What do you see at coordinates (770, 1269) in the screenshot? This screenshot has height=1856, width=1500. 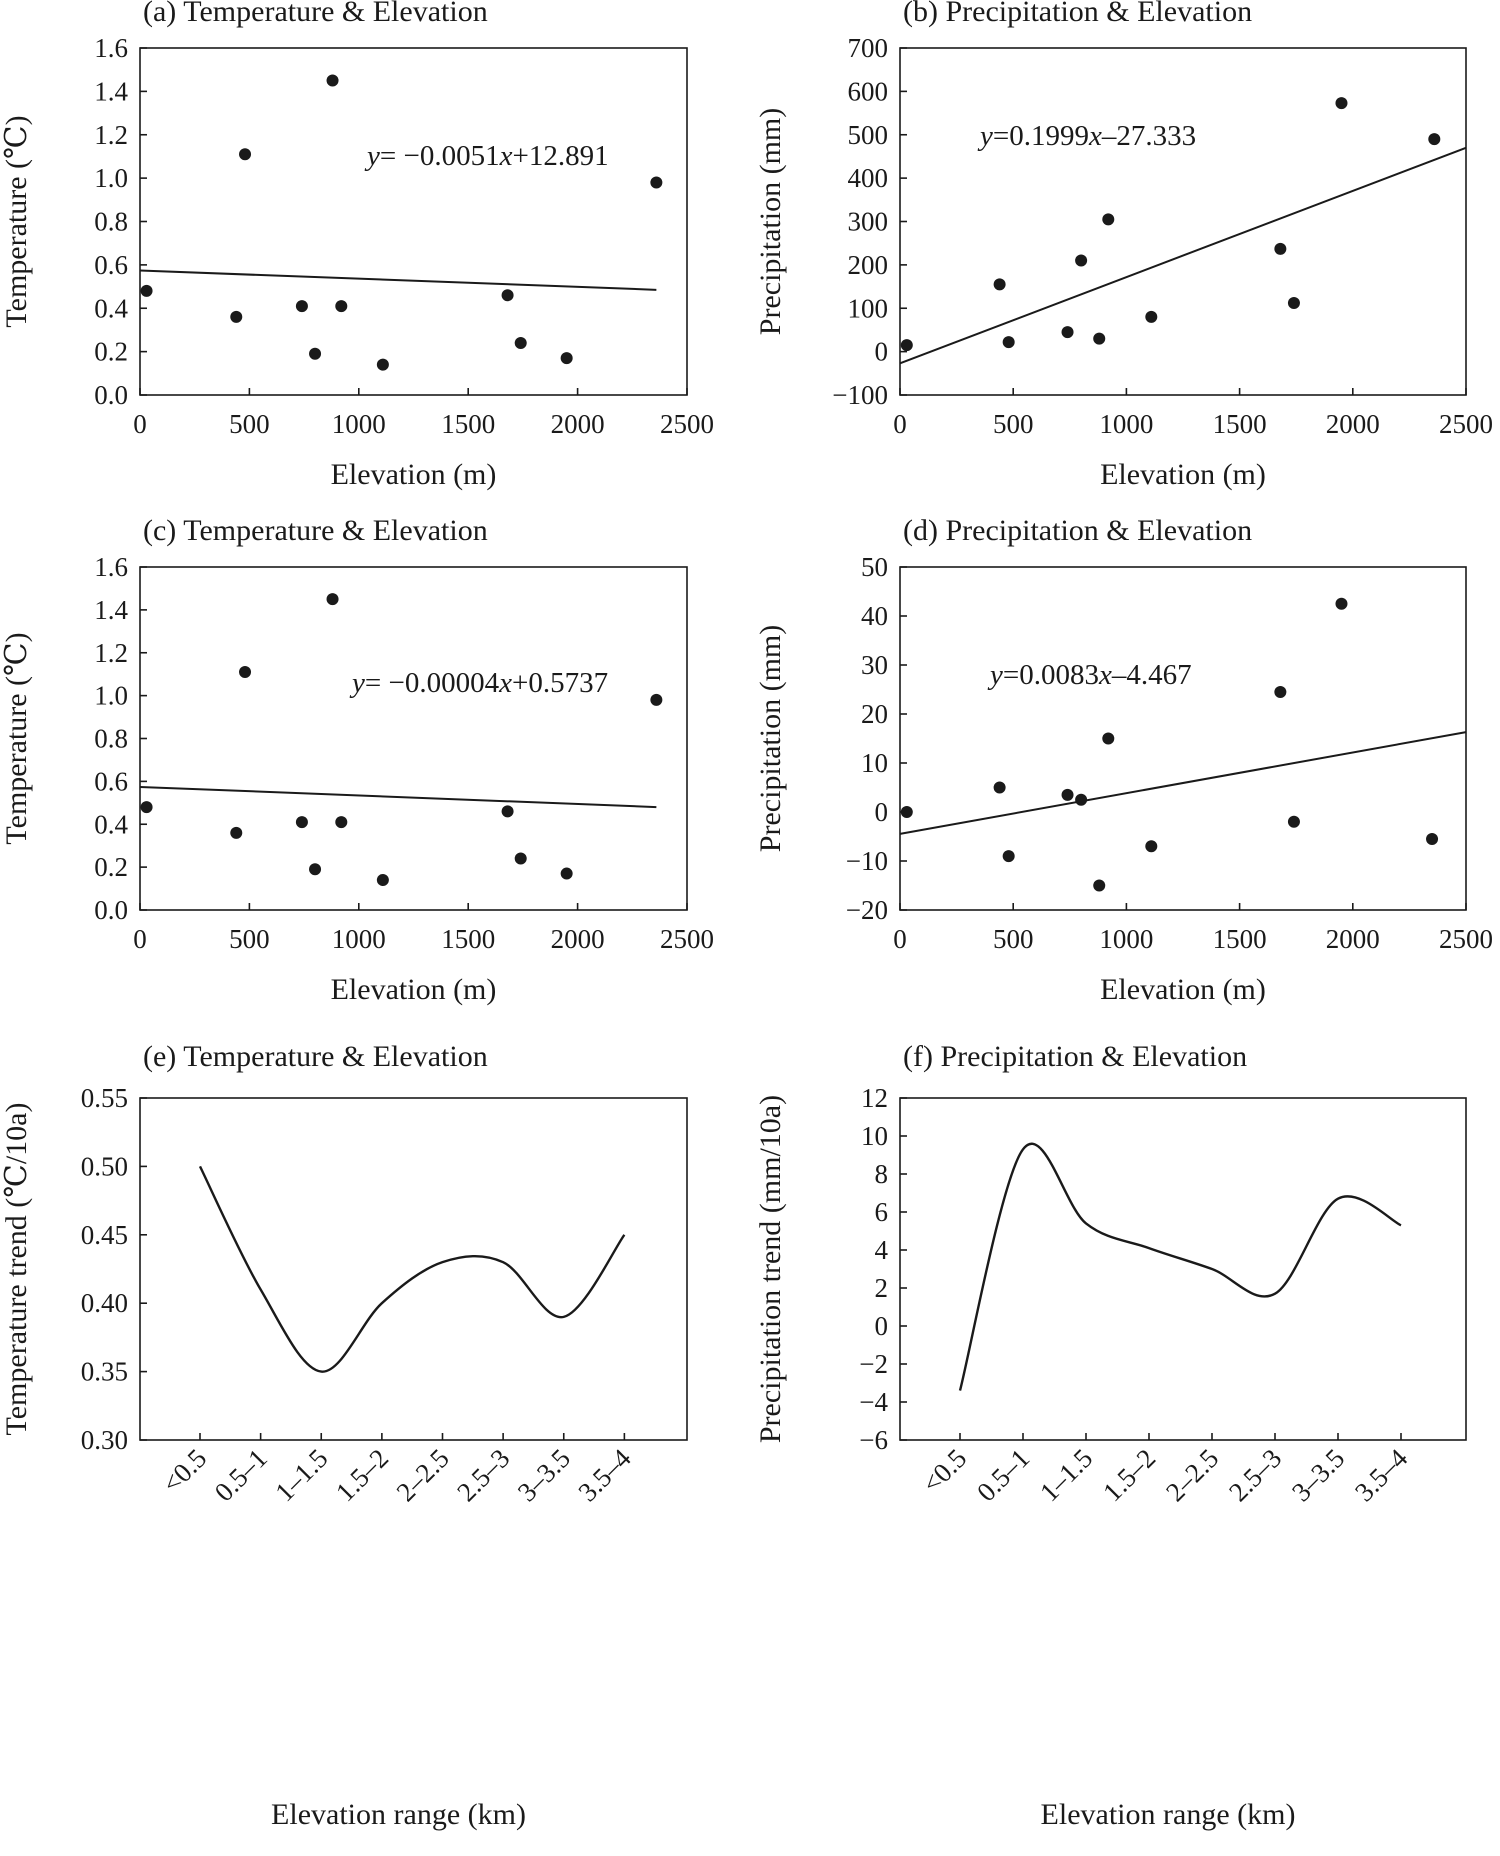 I see `y-axis-label-f: Precipitation trend (mm/10a)` at bounding box center [770, 1269].